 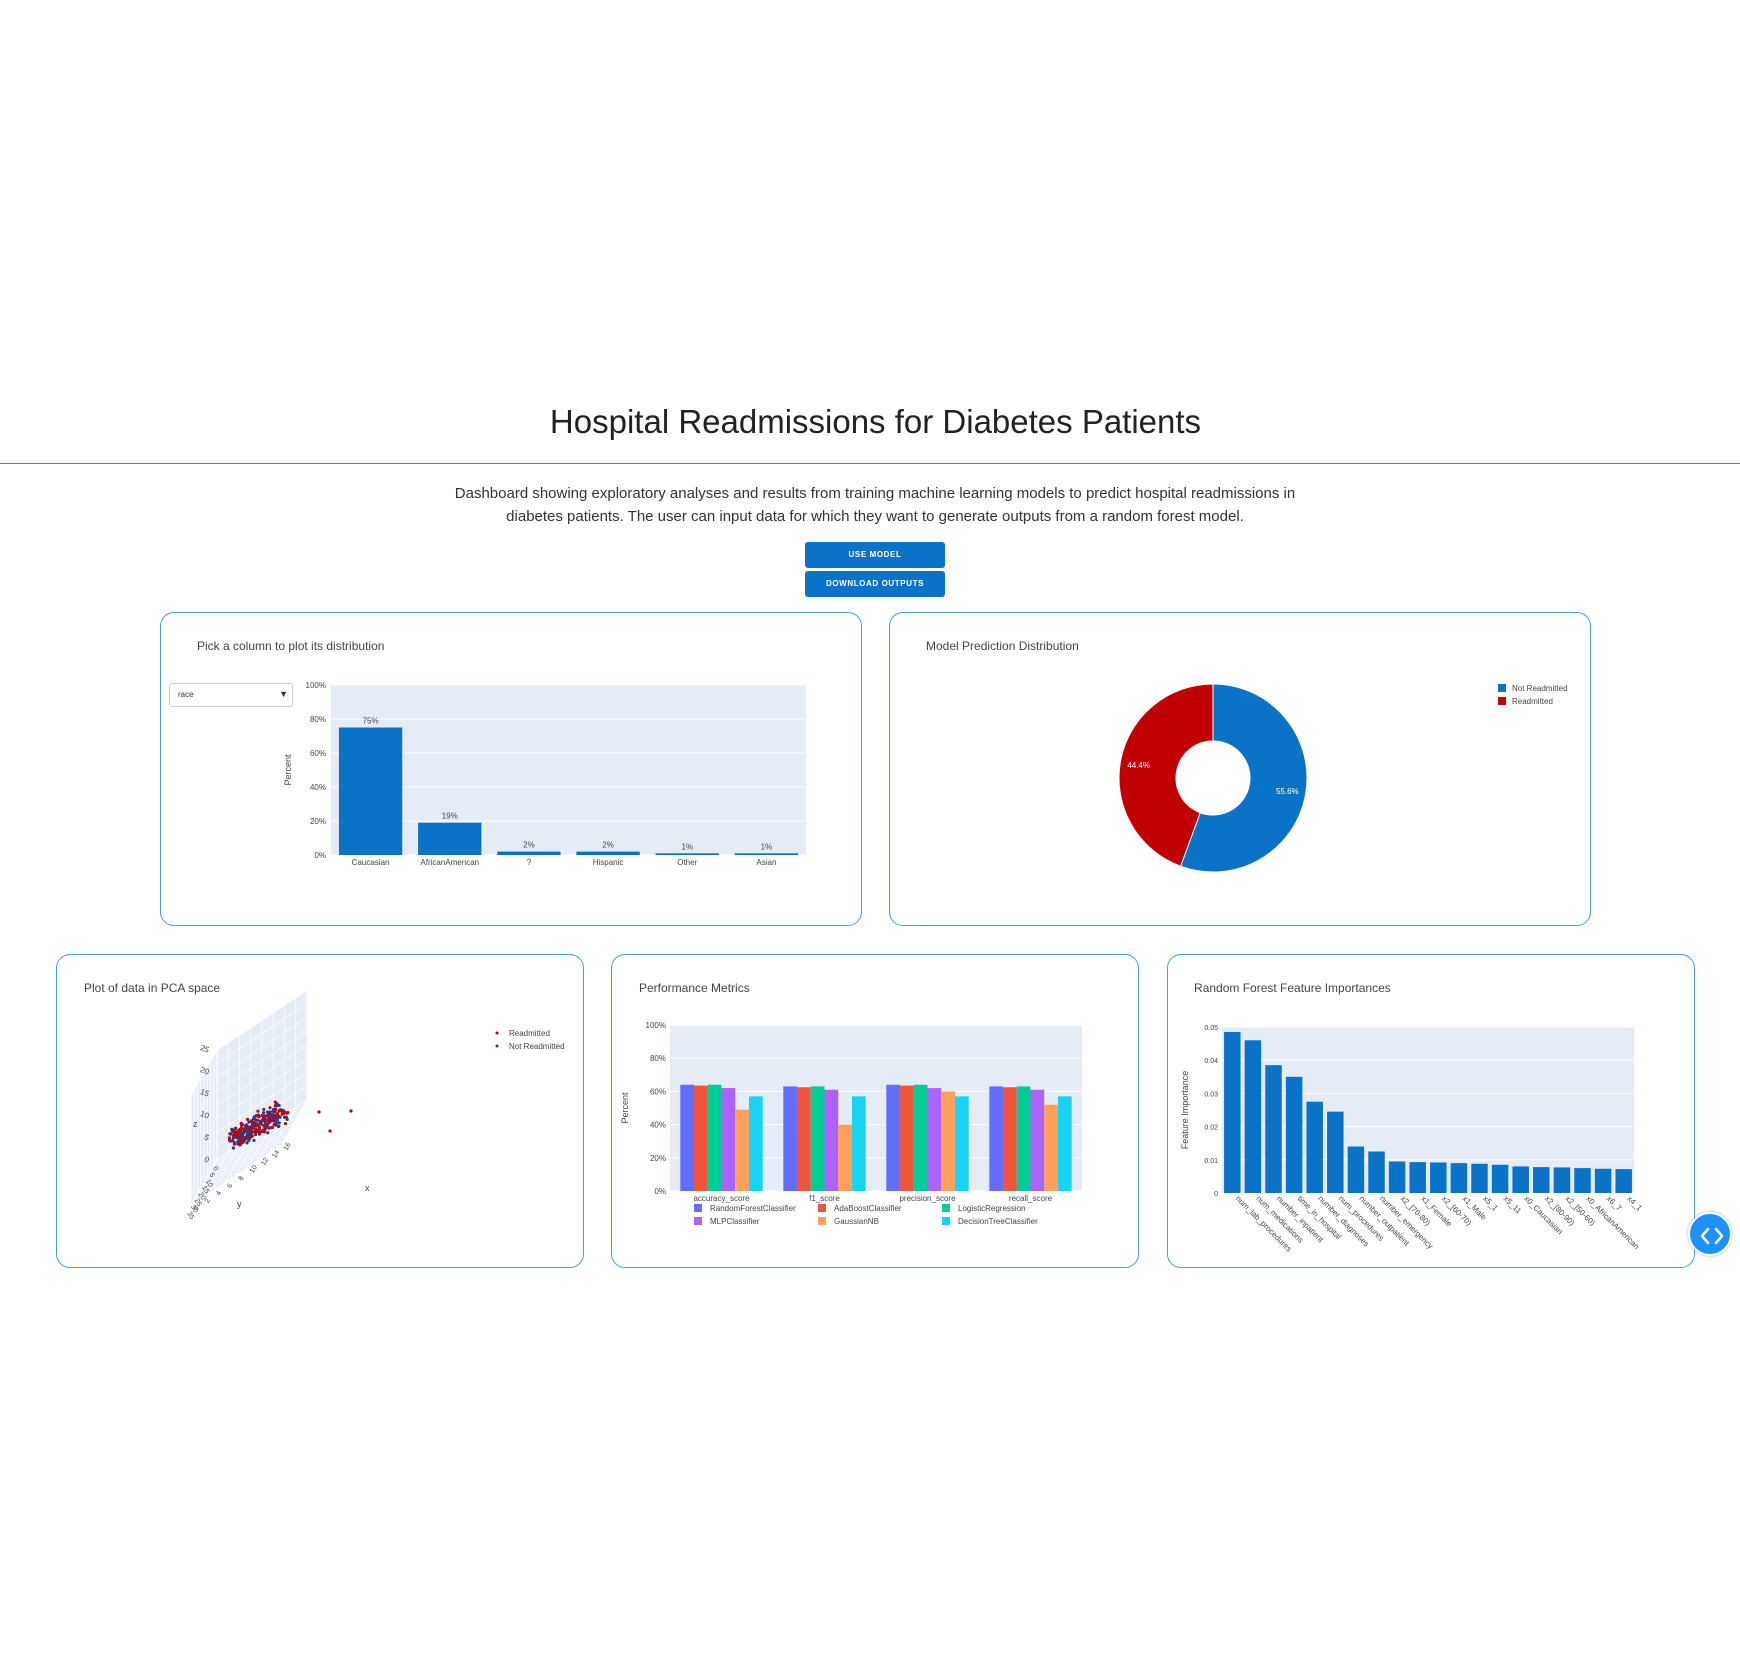 What do you see at coordinates (875, 584) in the screenshot?
I see `download-outputs-button: DOWNLOAD OUTPUTS` at bounding box center [875, 584].